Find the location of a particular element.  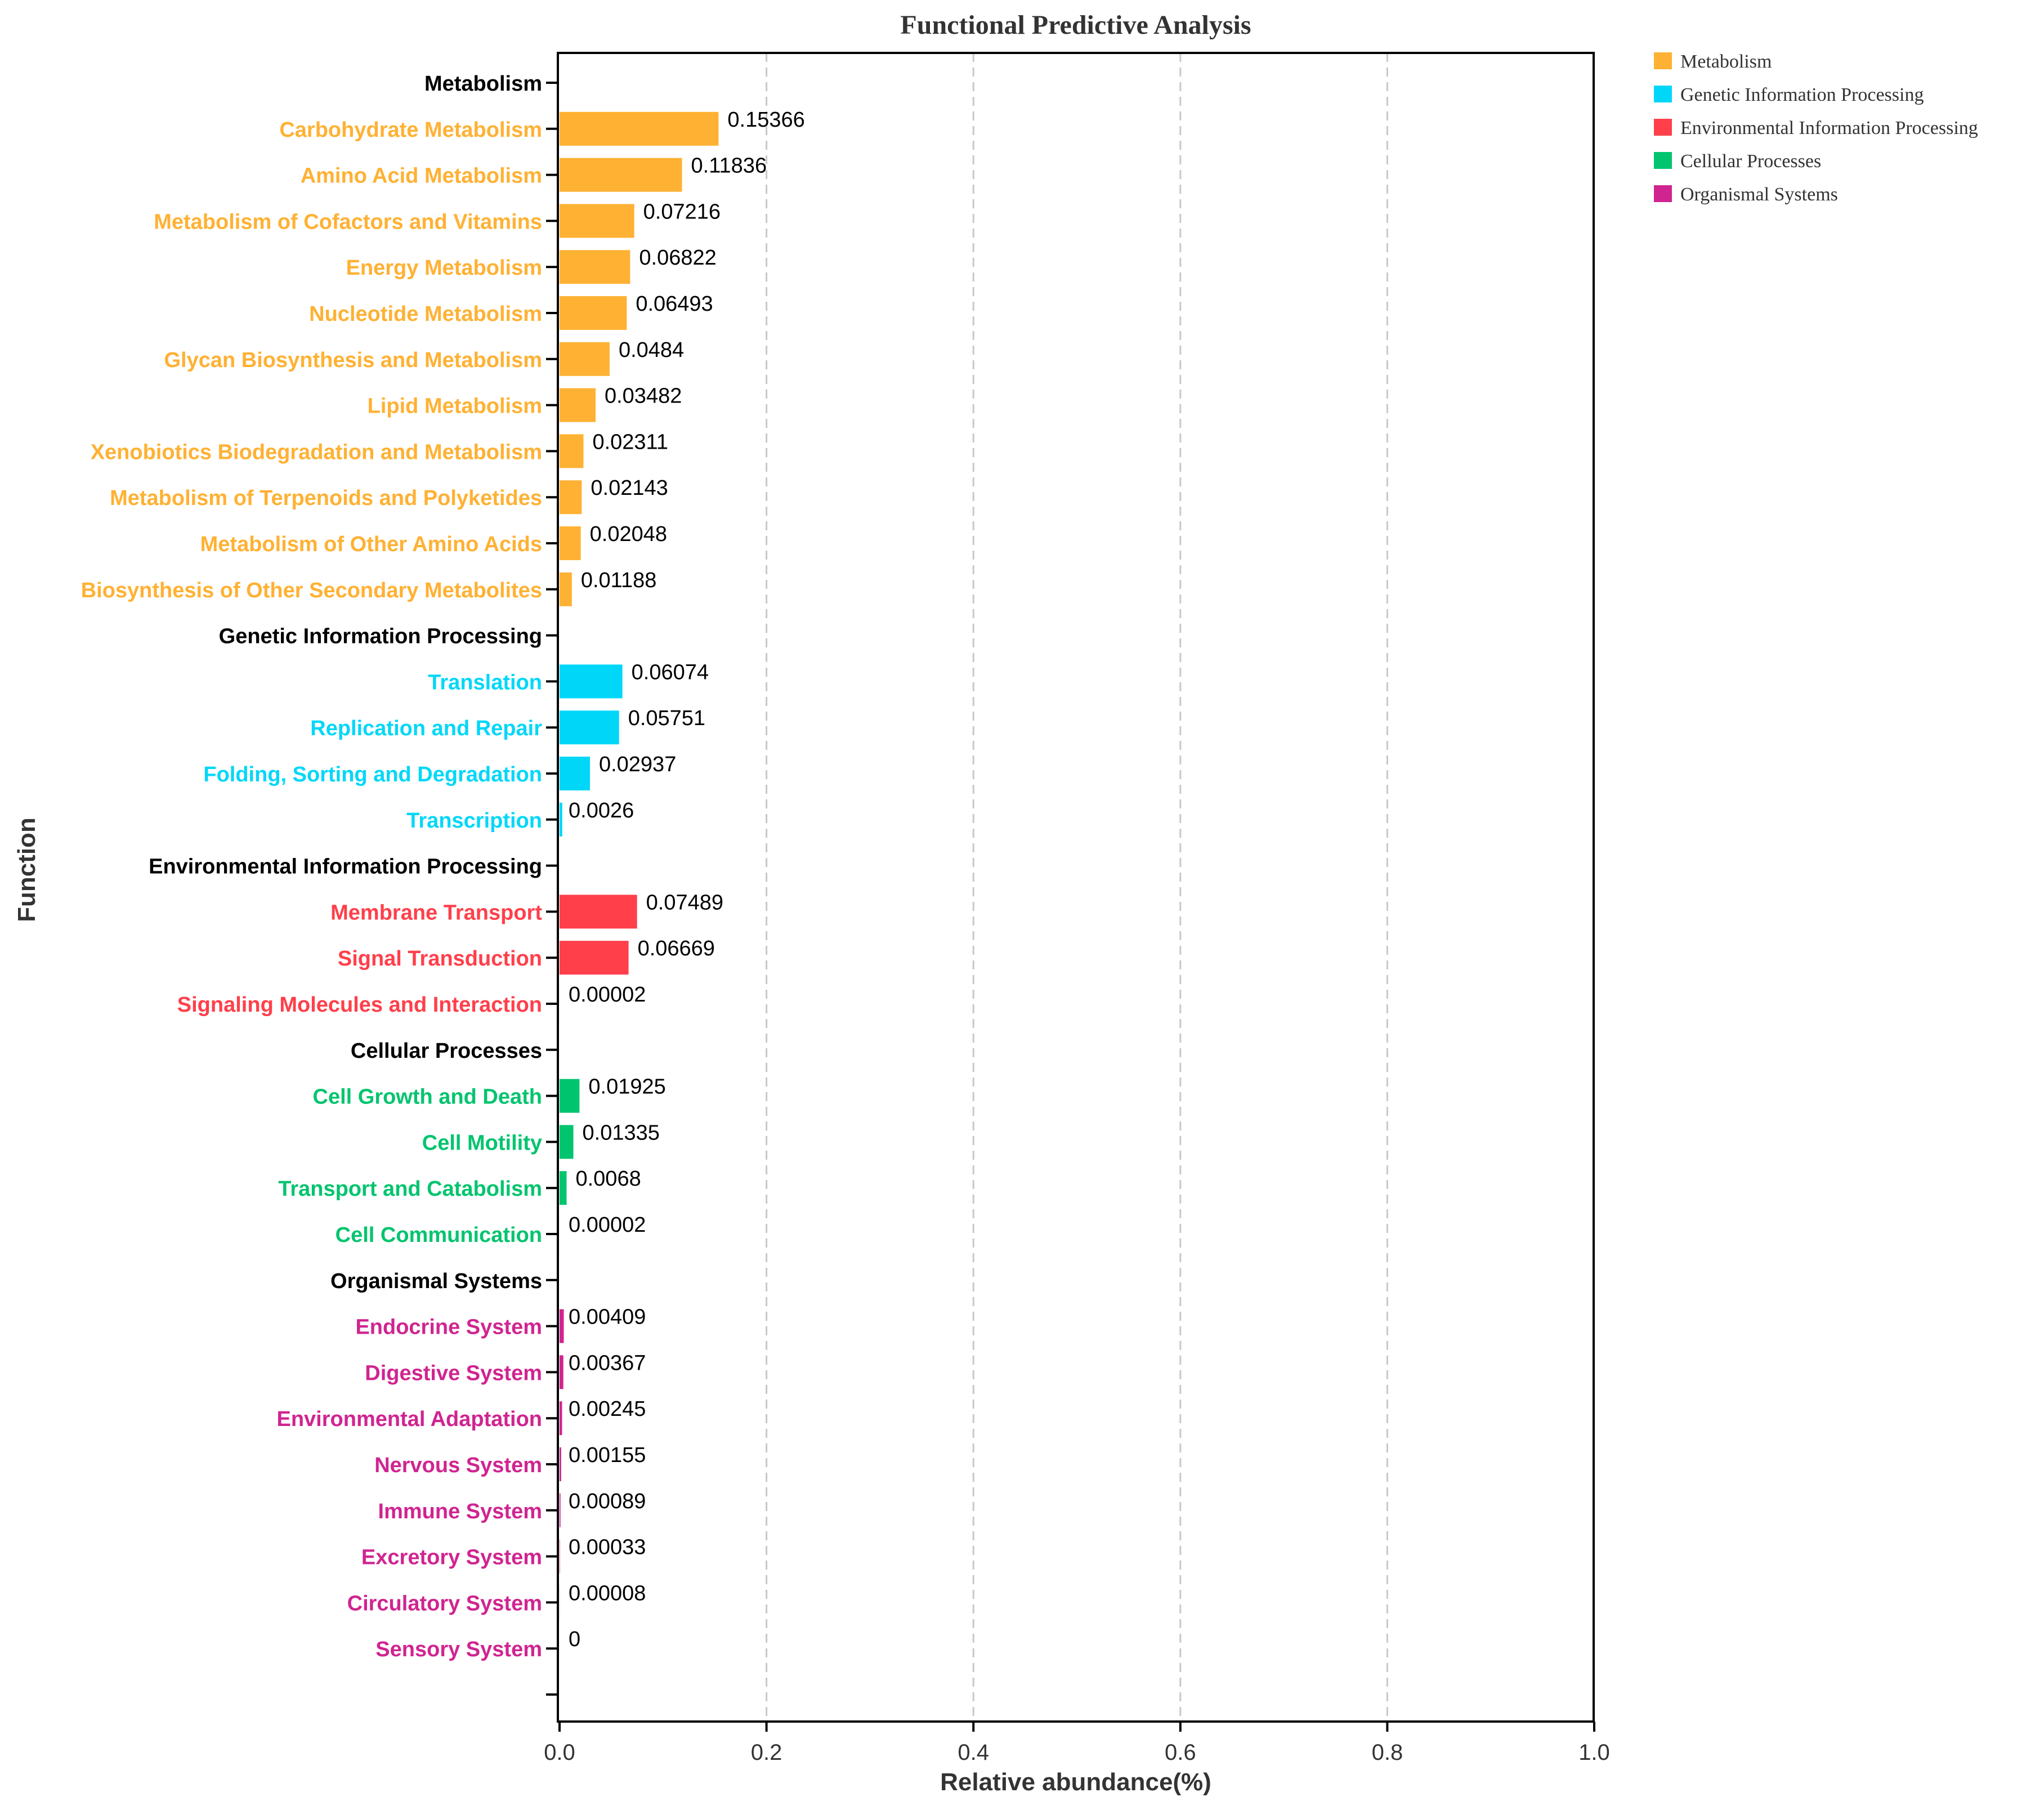

category-label: Sensory System is located at coordinates (458, 1649).